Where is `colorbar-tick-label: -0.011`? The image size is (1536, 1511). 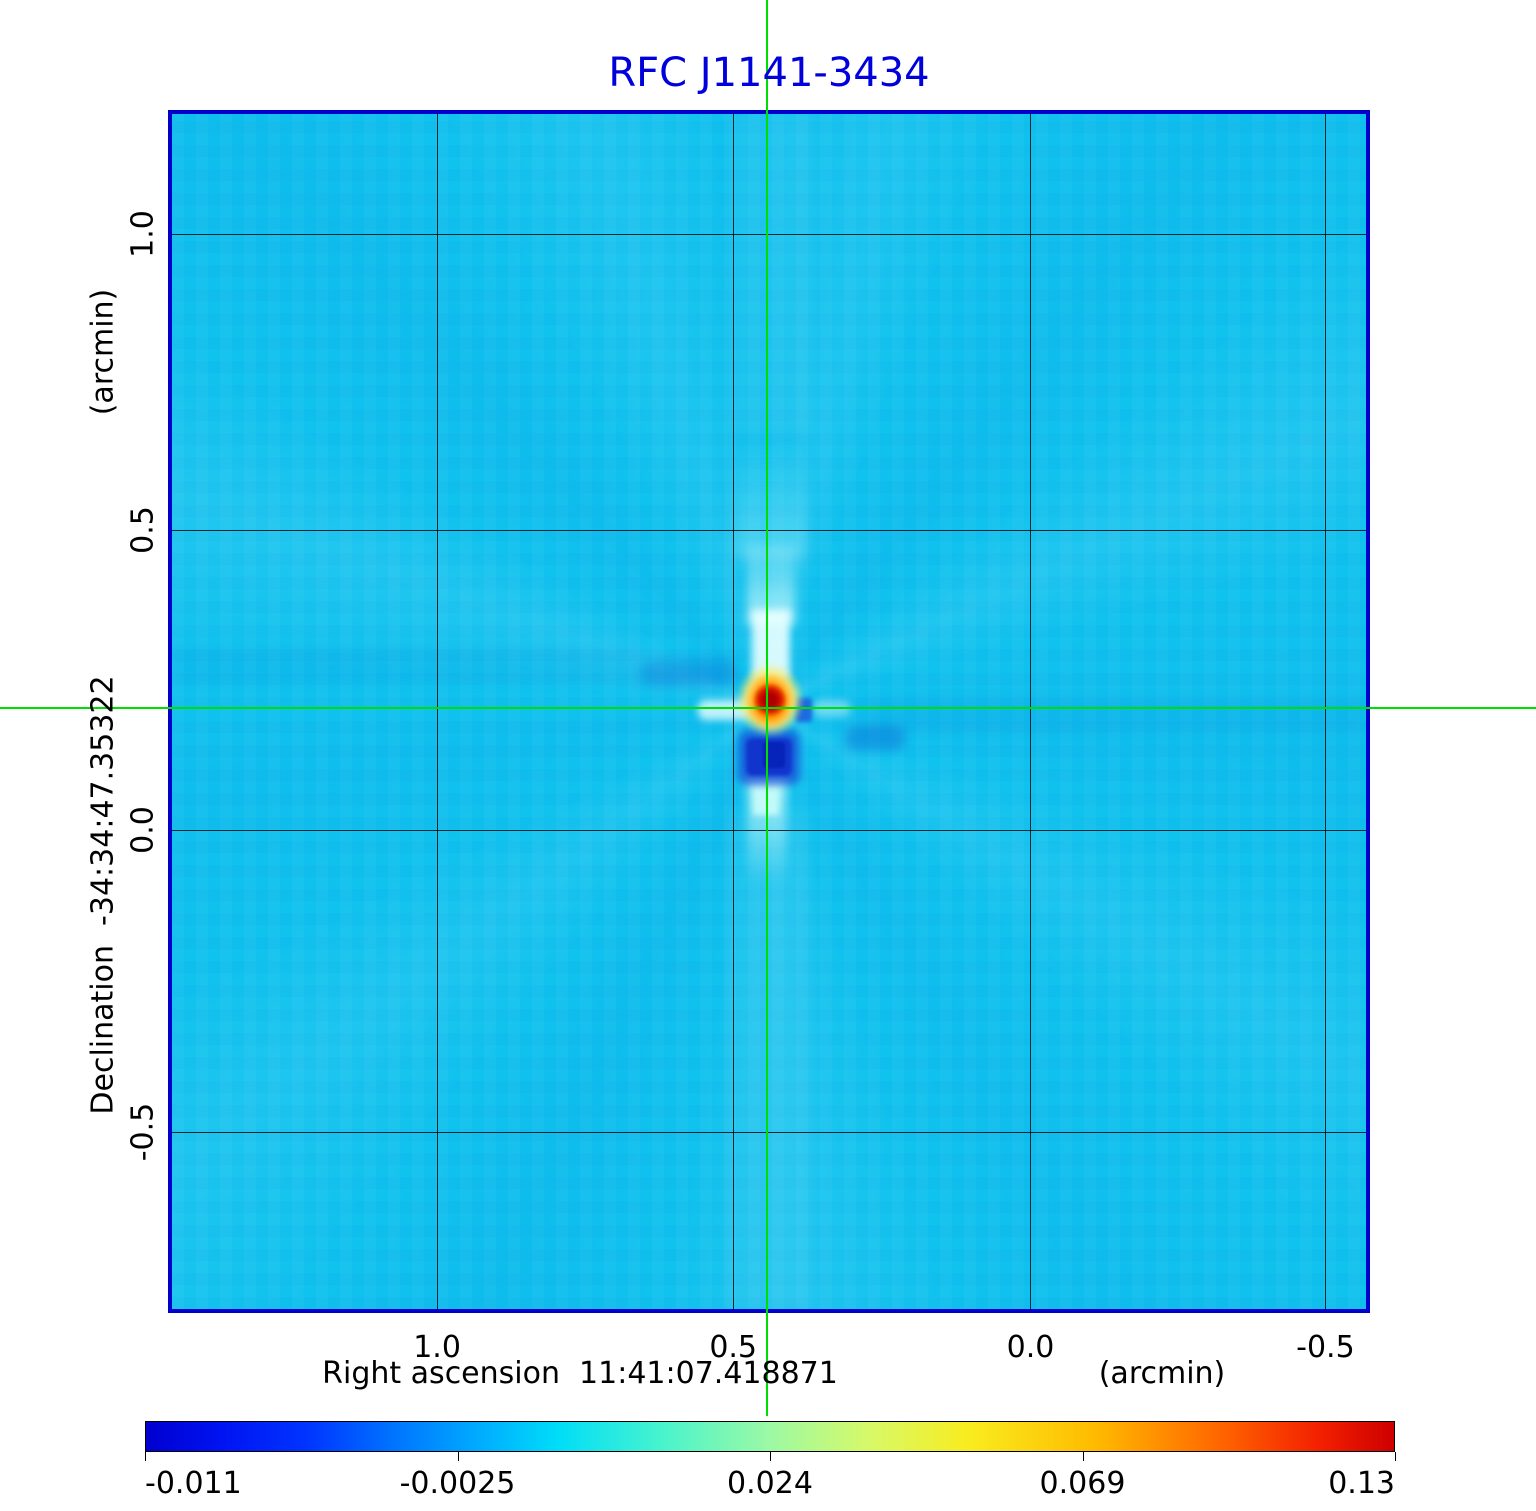 colorbar-tick-label: -0.011 is located at coordinates (193, 1483).